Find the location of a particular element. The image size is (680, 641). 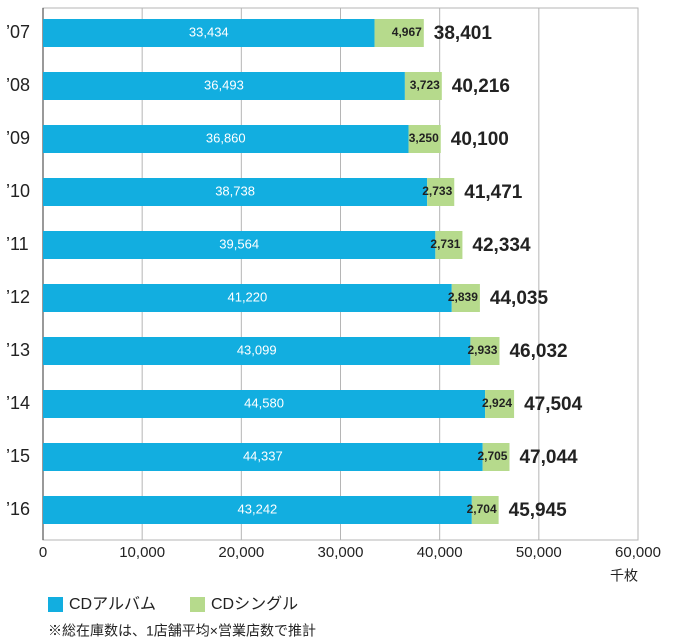

y-tick-label: ’13 is located at coordinates (18, 350).